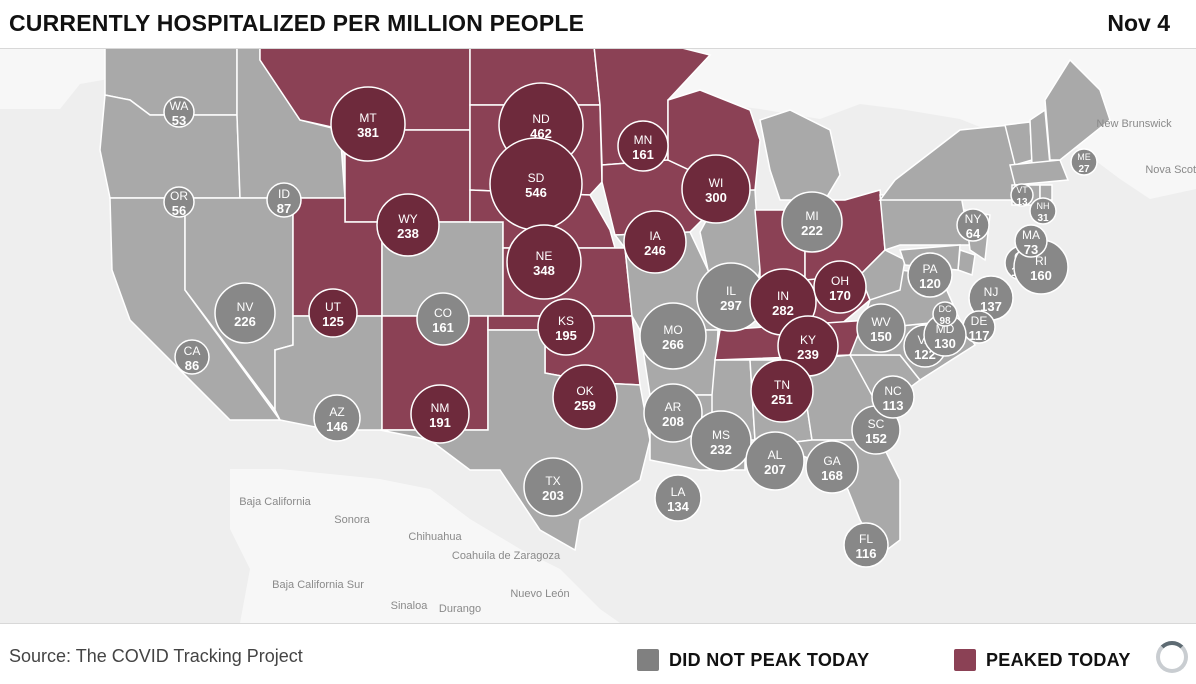 The height and width of the screenshot is (684, 1196). What do you see at coordinates (368, 132) in the screenshot?
I see `state-value-label: 381` at bounding box center [368, 132].